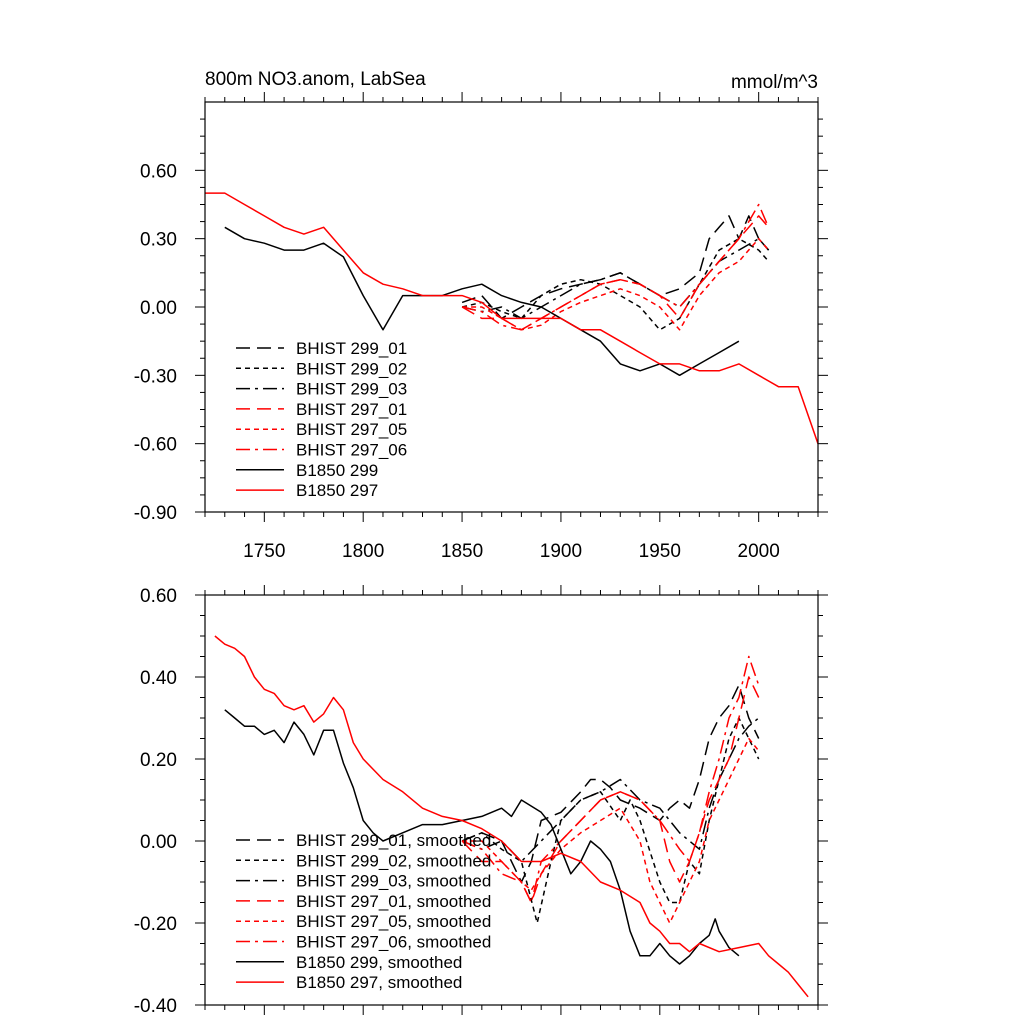 The height and width of the screenshot is (1029, 1024). I want to click on legend-label: B1850 297, smoothed, so click(379, 982).